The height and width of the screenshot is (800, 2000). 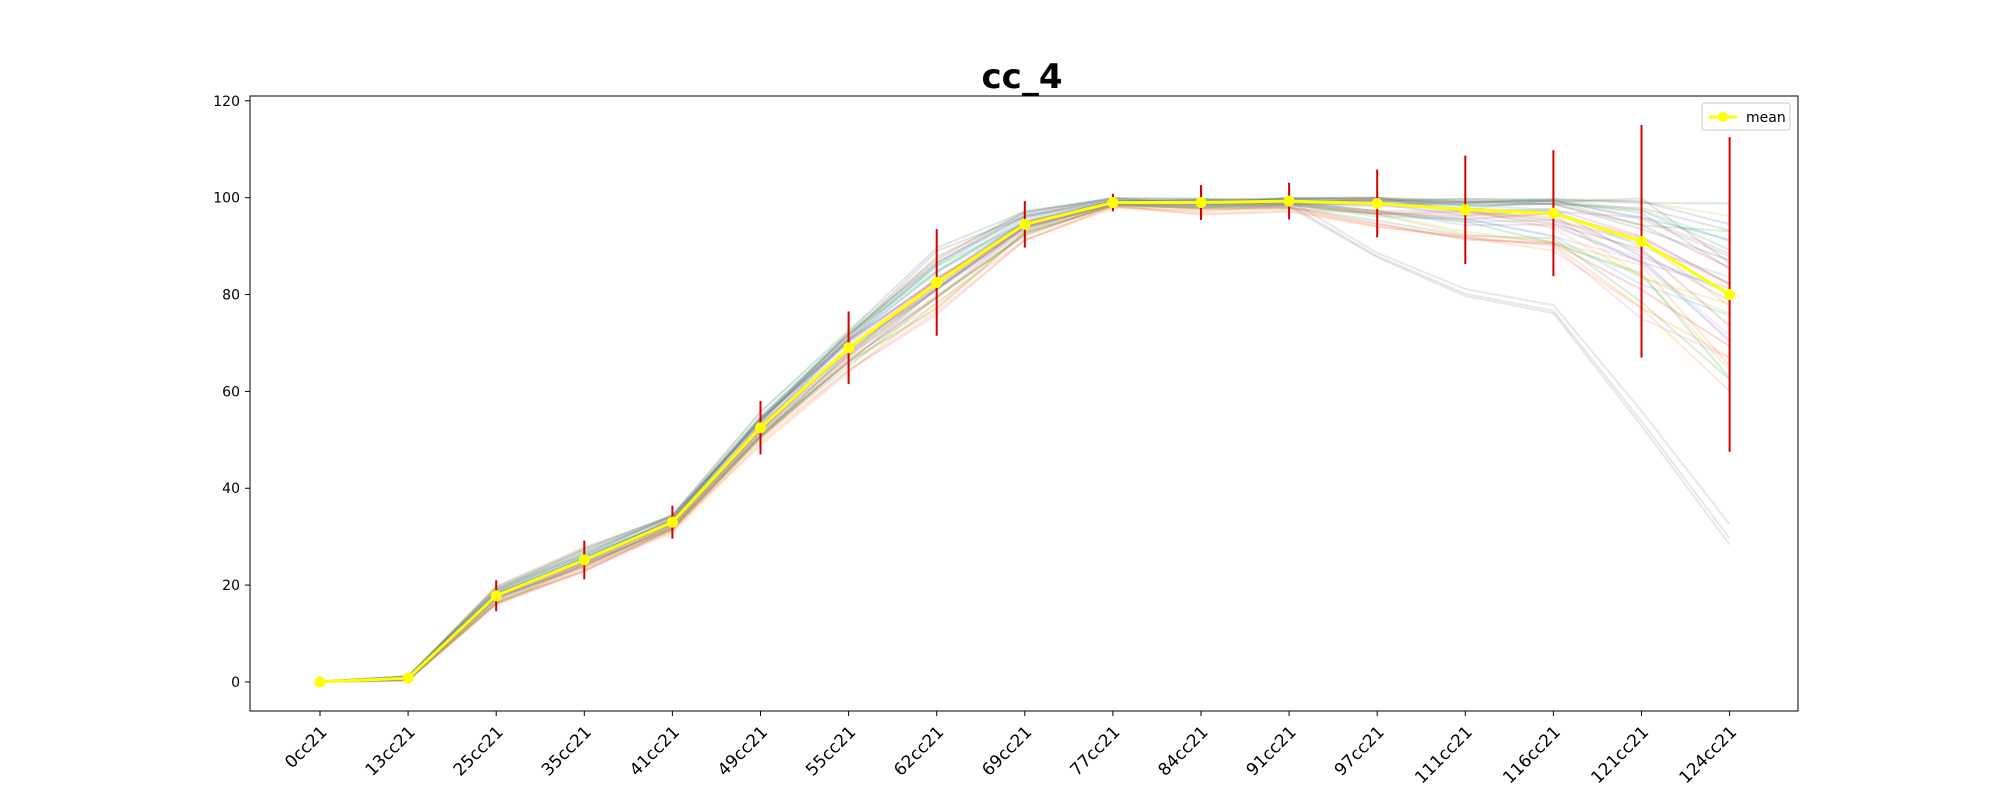 I want to click on y-axis: 0 20 40 60 80 100 120, so click(x=231, y=392).